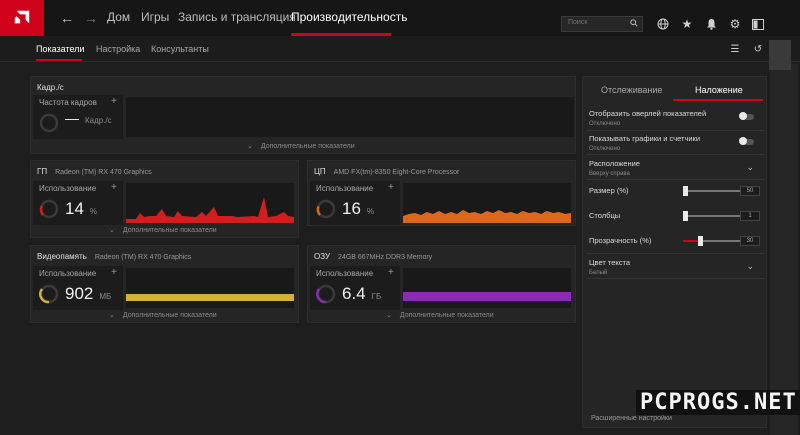 This screenshot has height=435, width=800. What do you see at coordinates (350, 117) in the screenshot?
I see `fps-graph` at bounding box center [350, 117].